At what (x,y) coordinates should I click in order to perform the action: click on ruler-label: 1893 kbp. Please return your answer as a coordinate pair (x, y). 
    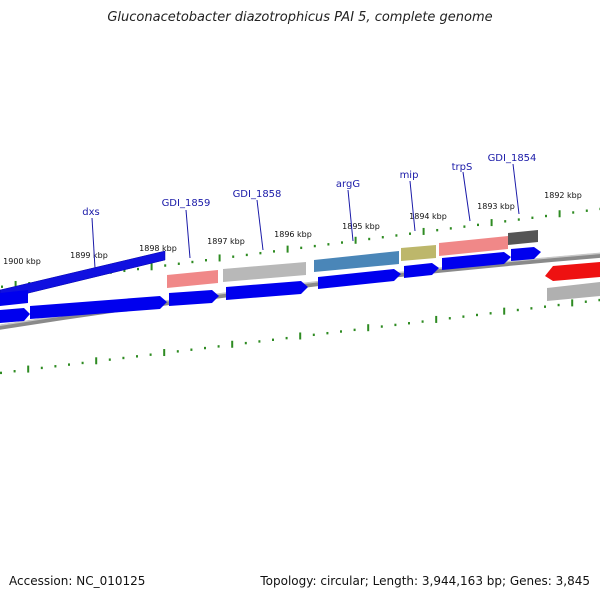
    Looking at the image, I should click on (496, 206).